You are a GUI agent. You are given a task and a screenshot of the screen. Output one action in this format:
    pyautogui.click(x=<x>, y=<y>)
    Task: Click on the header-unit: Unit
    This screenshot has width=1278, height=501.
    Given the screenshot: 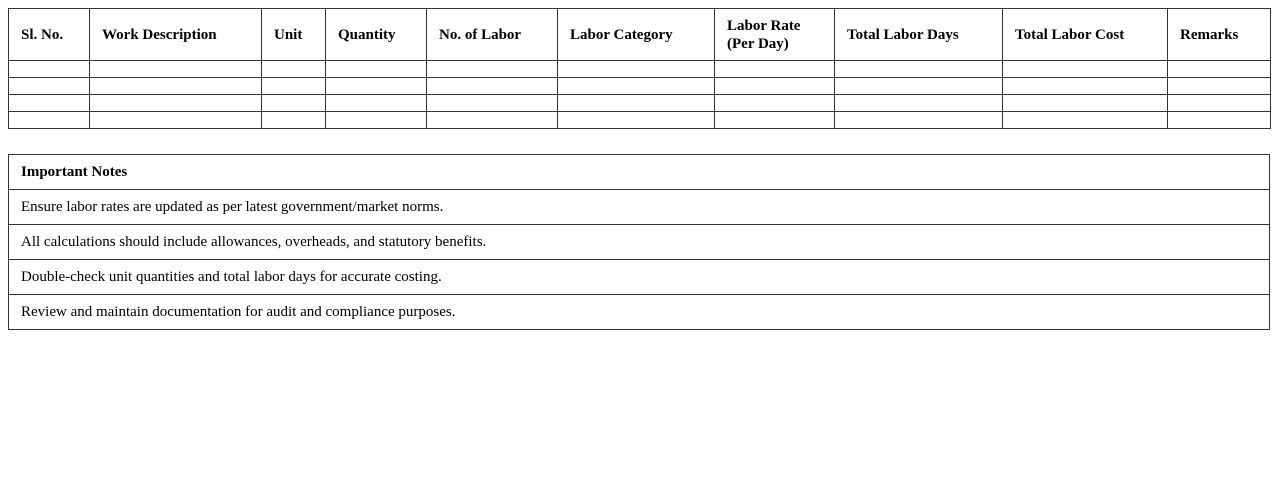 What is the action you would take?
    pyautogui.click(x=293, y=34)
    